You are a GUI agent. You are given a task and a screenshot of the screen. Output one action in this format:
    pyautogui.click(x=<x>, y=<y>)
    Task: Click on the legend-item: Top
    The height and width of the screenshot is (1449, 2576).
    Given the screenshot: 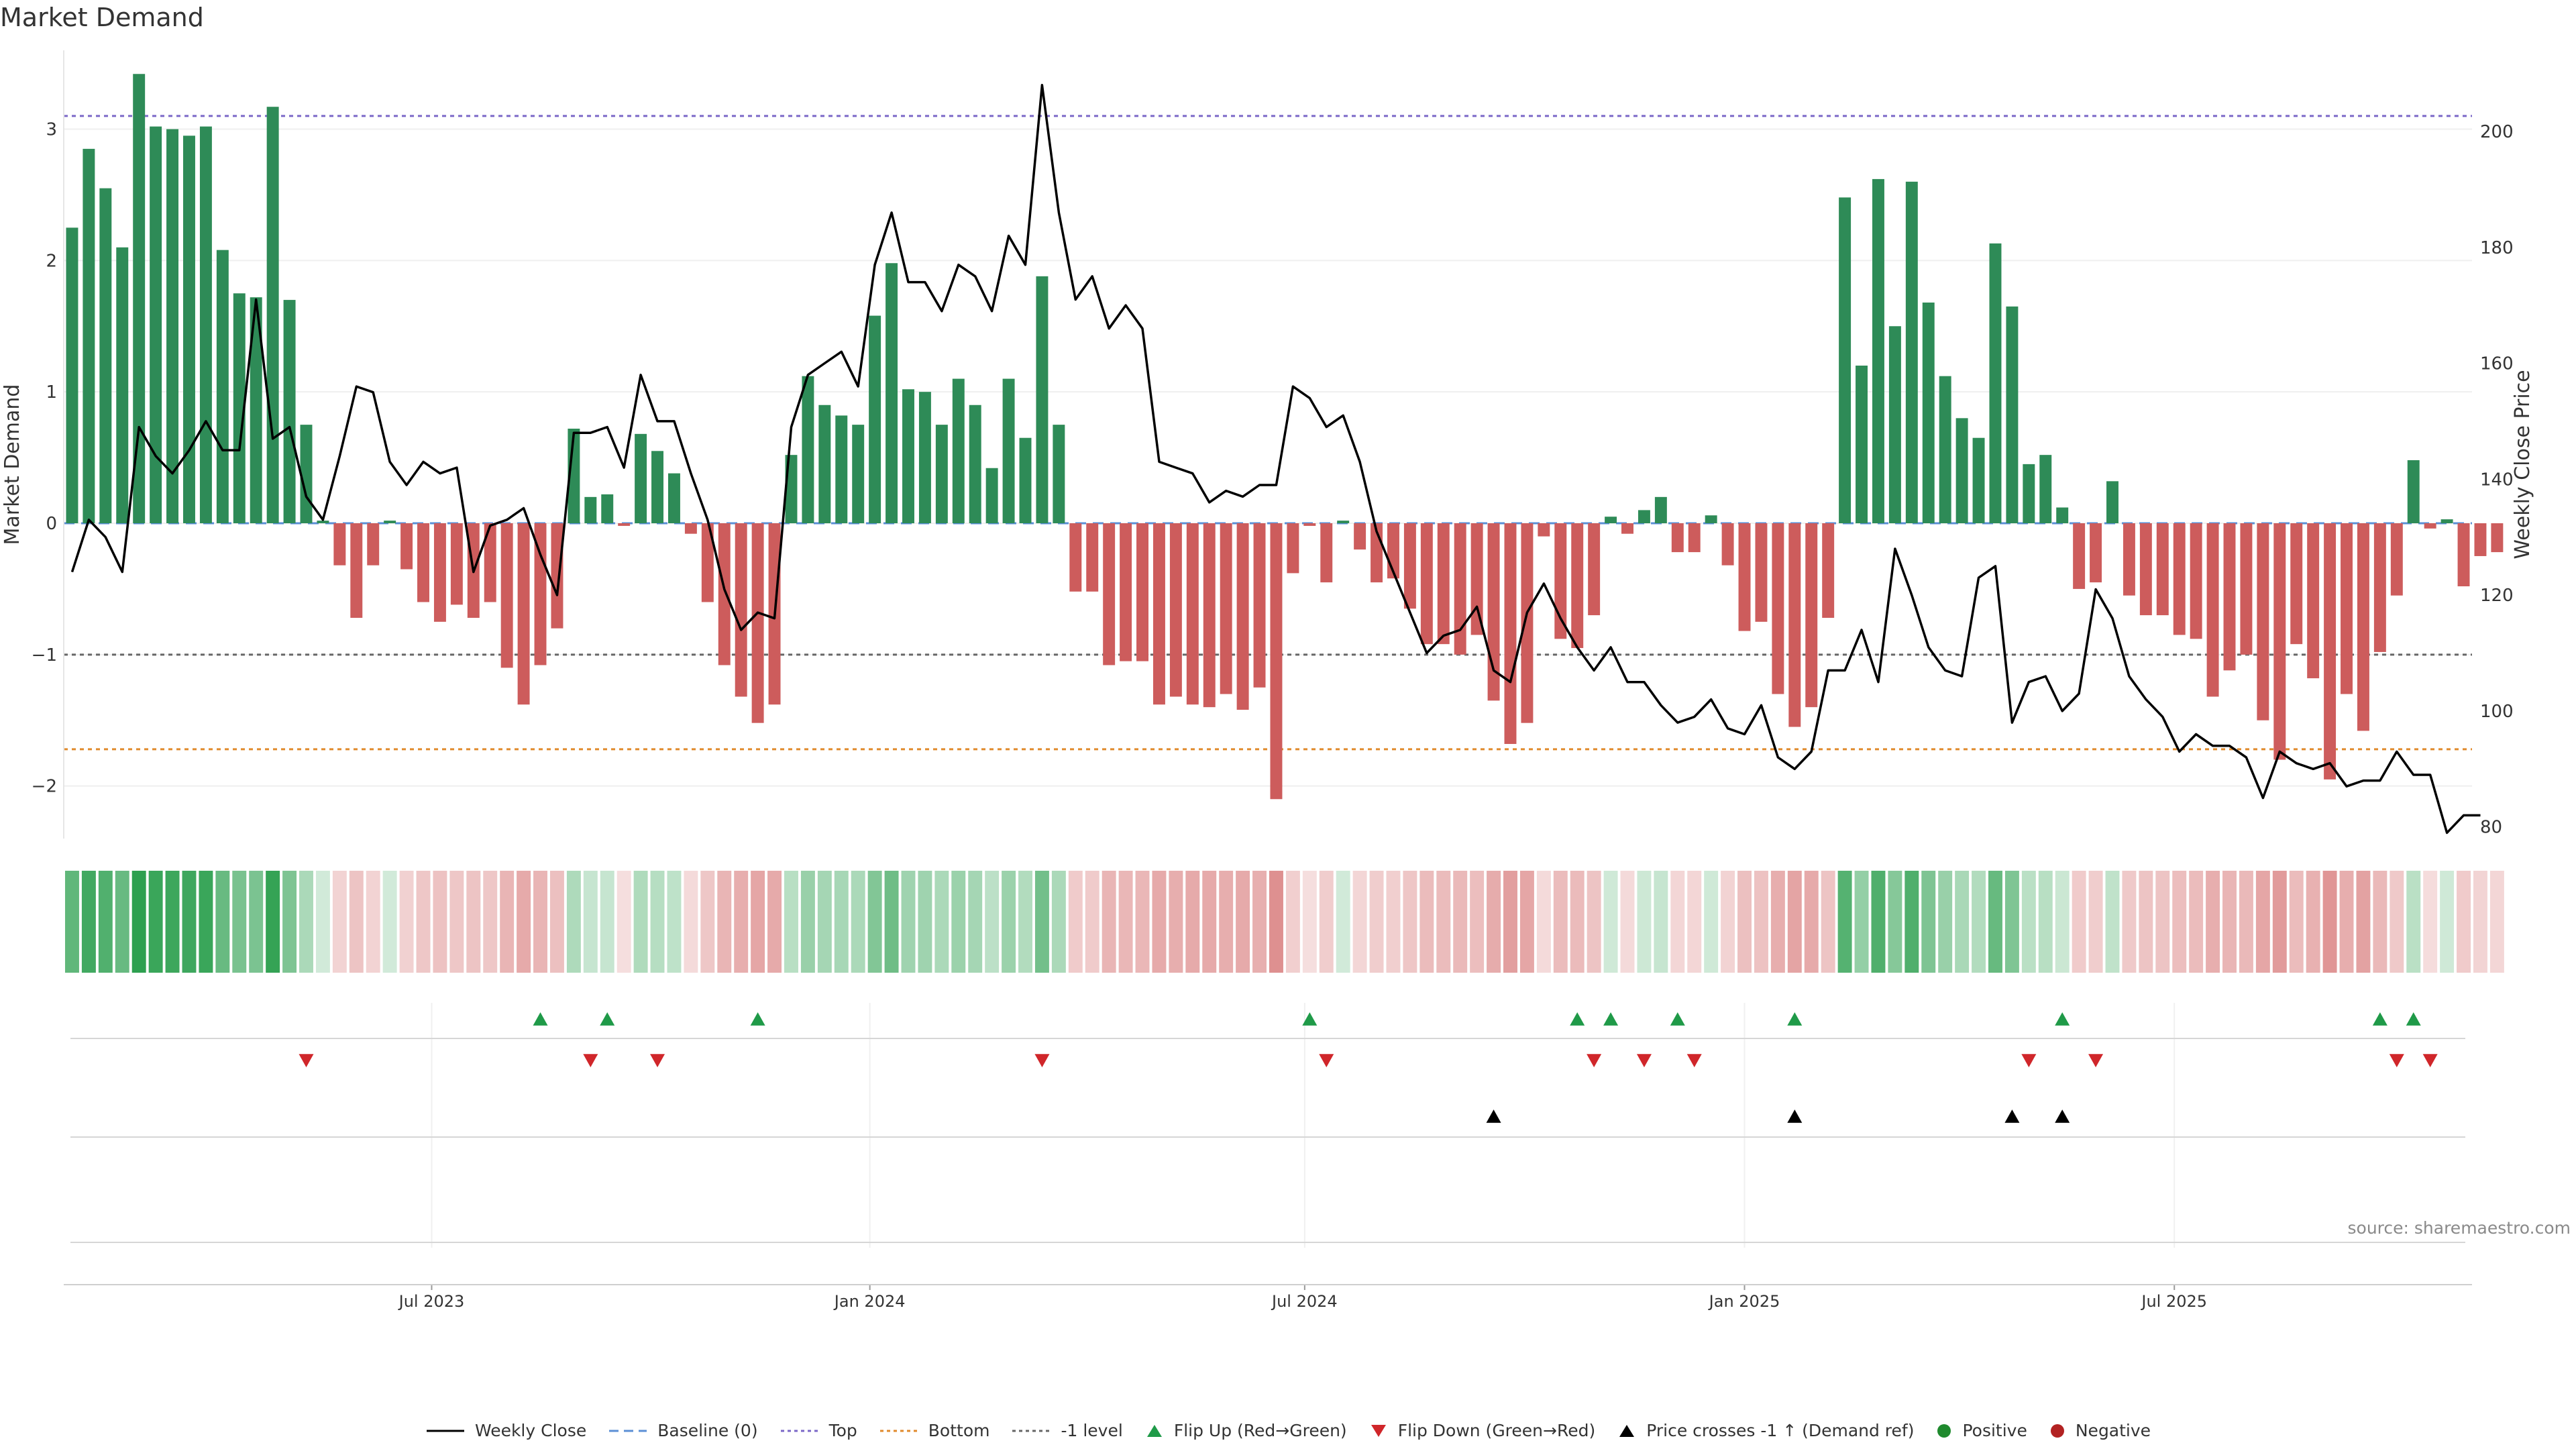 What is the action you would take?
    pyautogui.click(x=818, y=1430)
    